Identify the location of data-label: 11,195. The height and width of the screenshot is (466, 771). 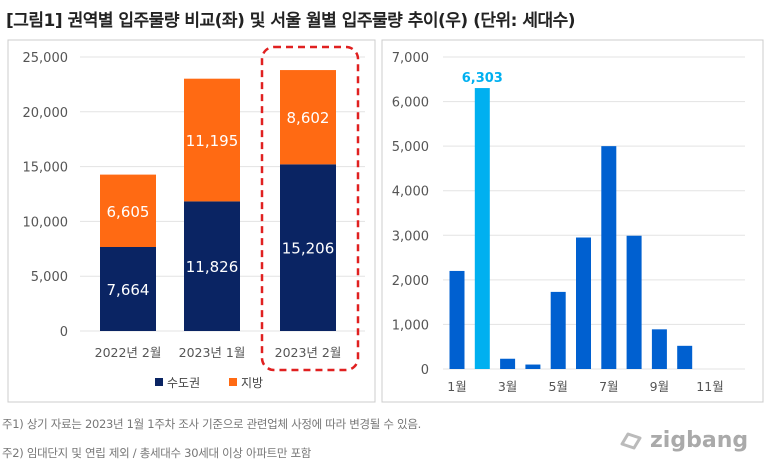
(212, 141).